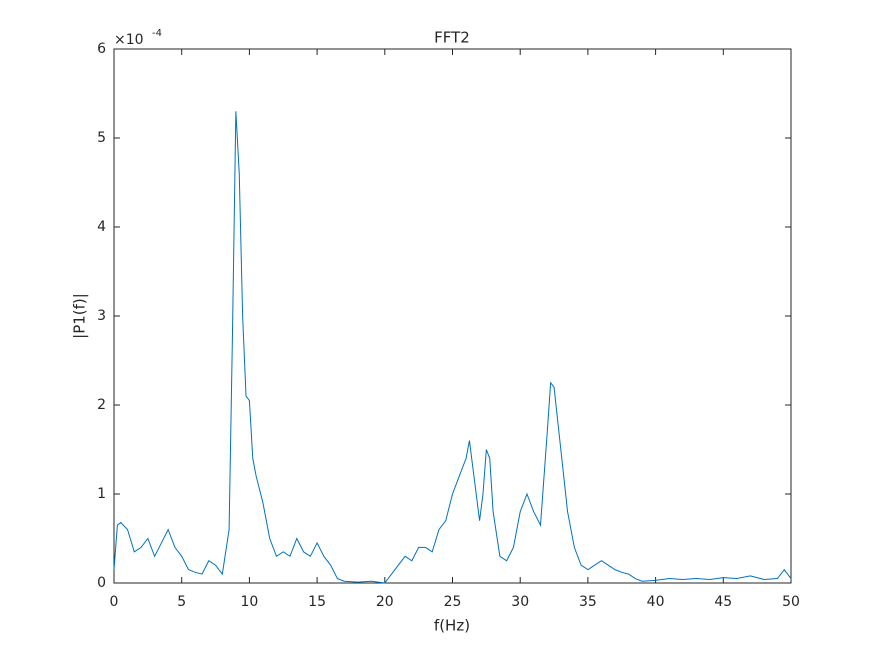  What do you see at coordinates (101, 405) in the screenshot?
I see `y-tick-label: 2` at bounding box center [101, 405].